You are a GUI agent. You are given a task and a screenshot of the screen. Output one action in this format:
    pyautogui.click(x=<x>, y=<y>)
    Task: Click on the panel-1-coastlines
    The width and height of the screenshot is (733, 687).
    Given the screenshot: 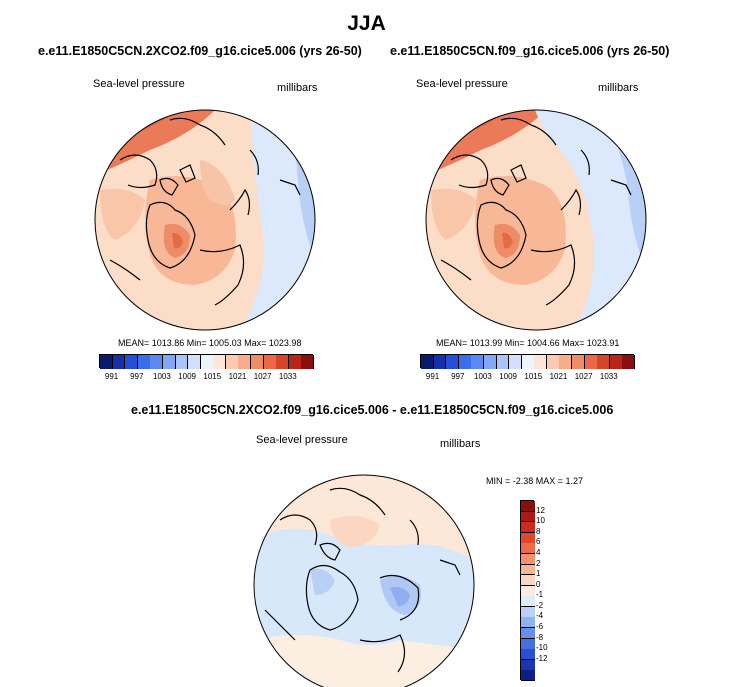 What is the action you would take?
    pyautogui.click(x=205, y=211)
    